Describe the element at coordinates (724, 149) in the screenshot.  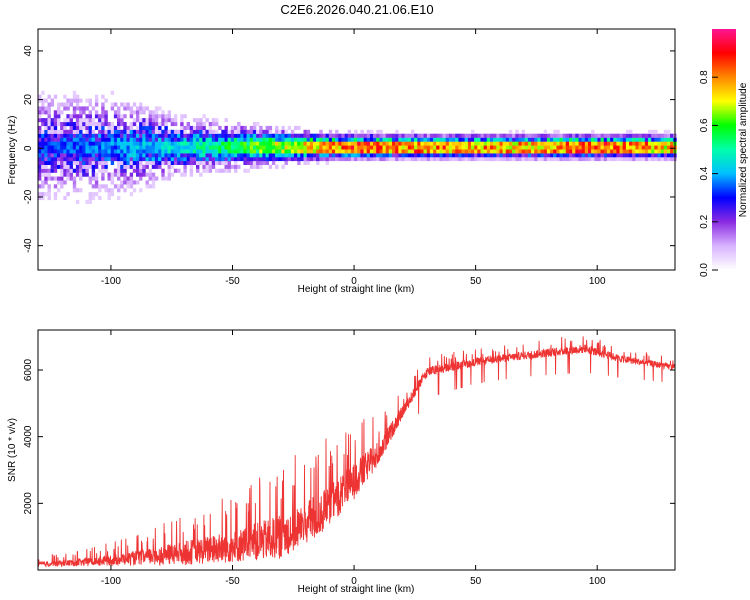
I see `colorbar-strip` at that location.